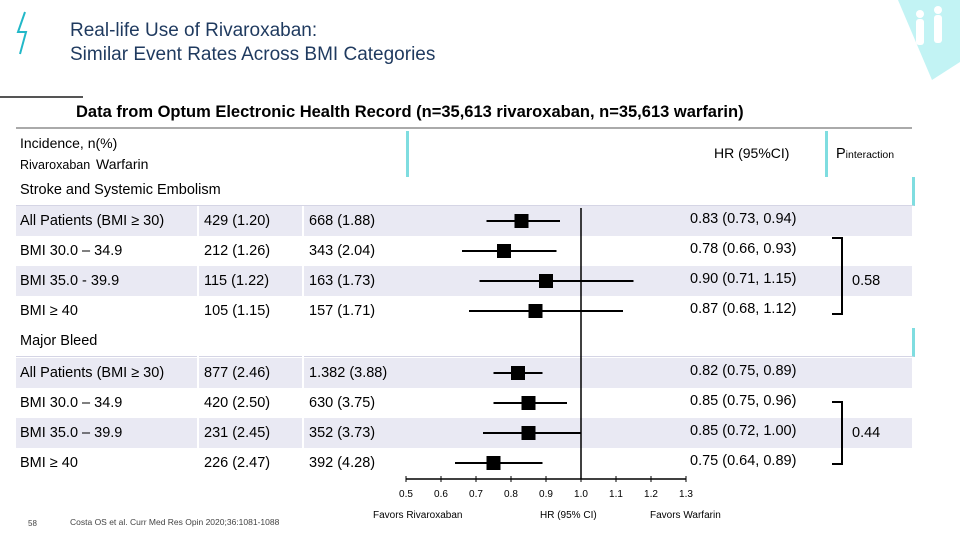  I want to click on x-tick-label: 1.0, so click(581, 494).